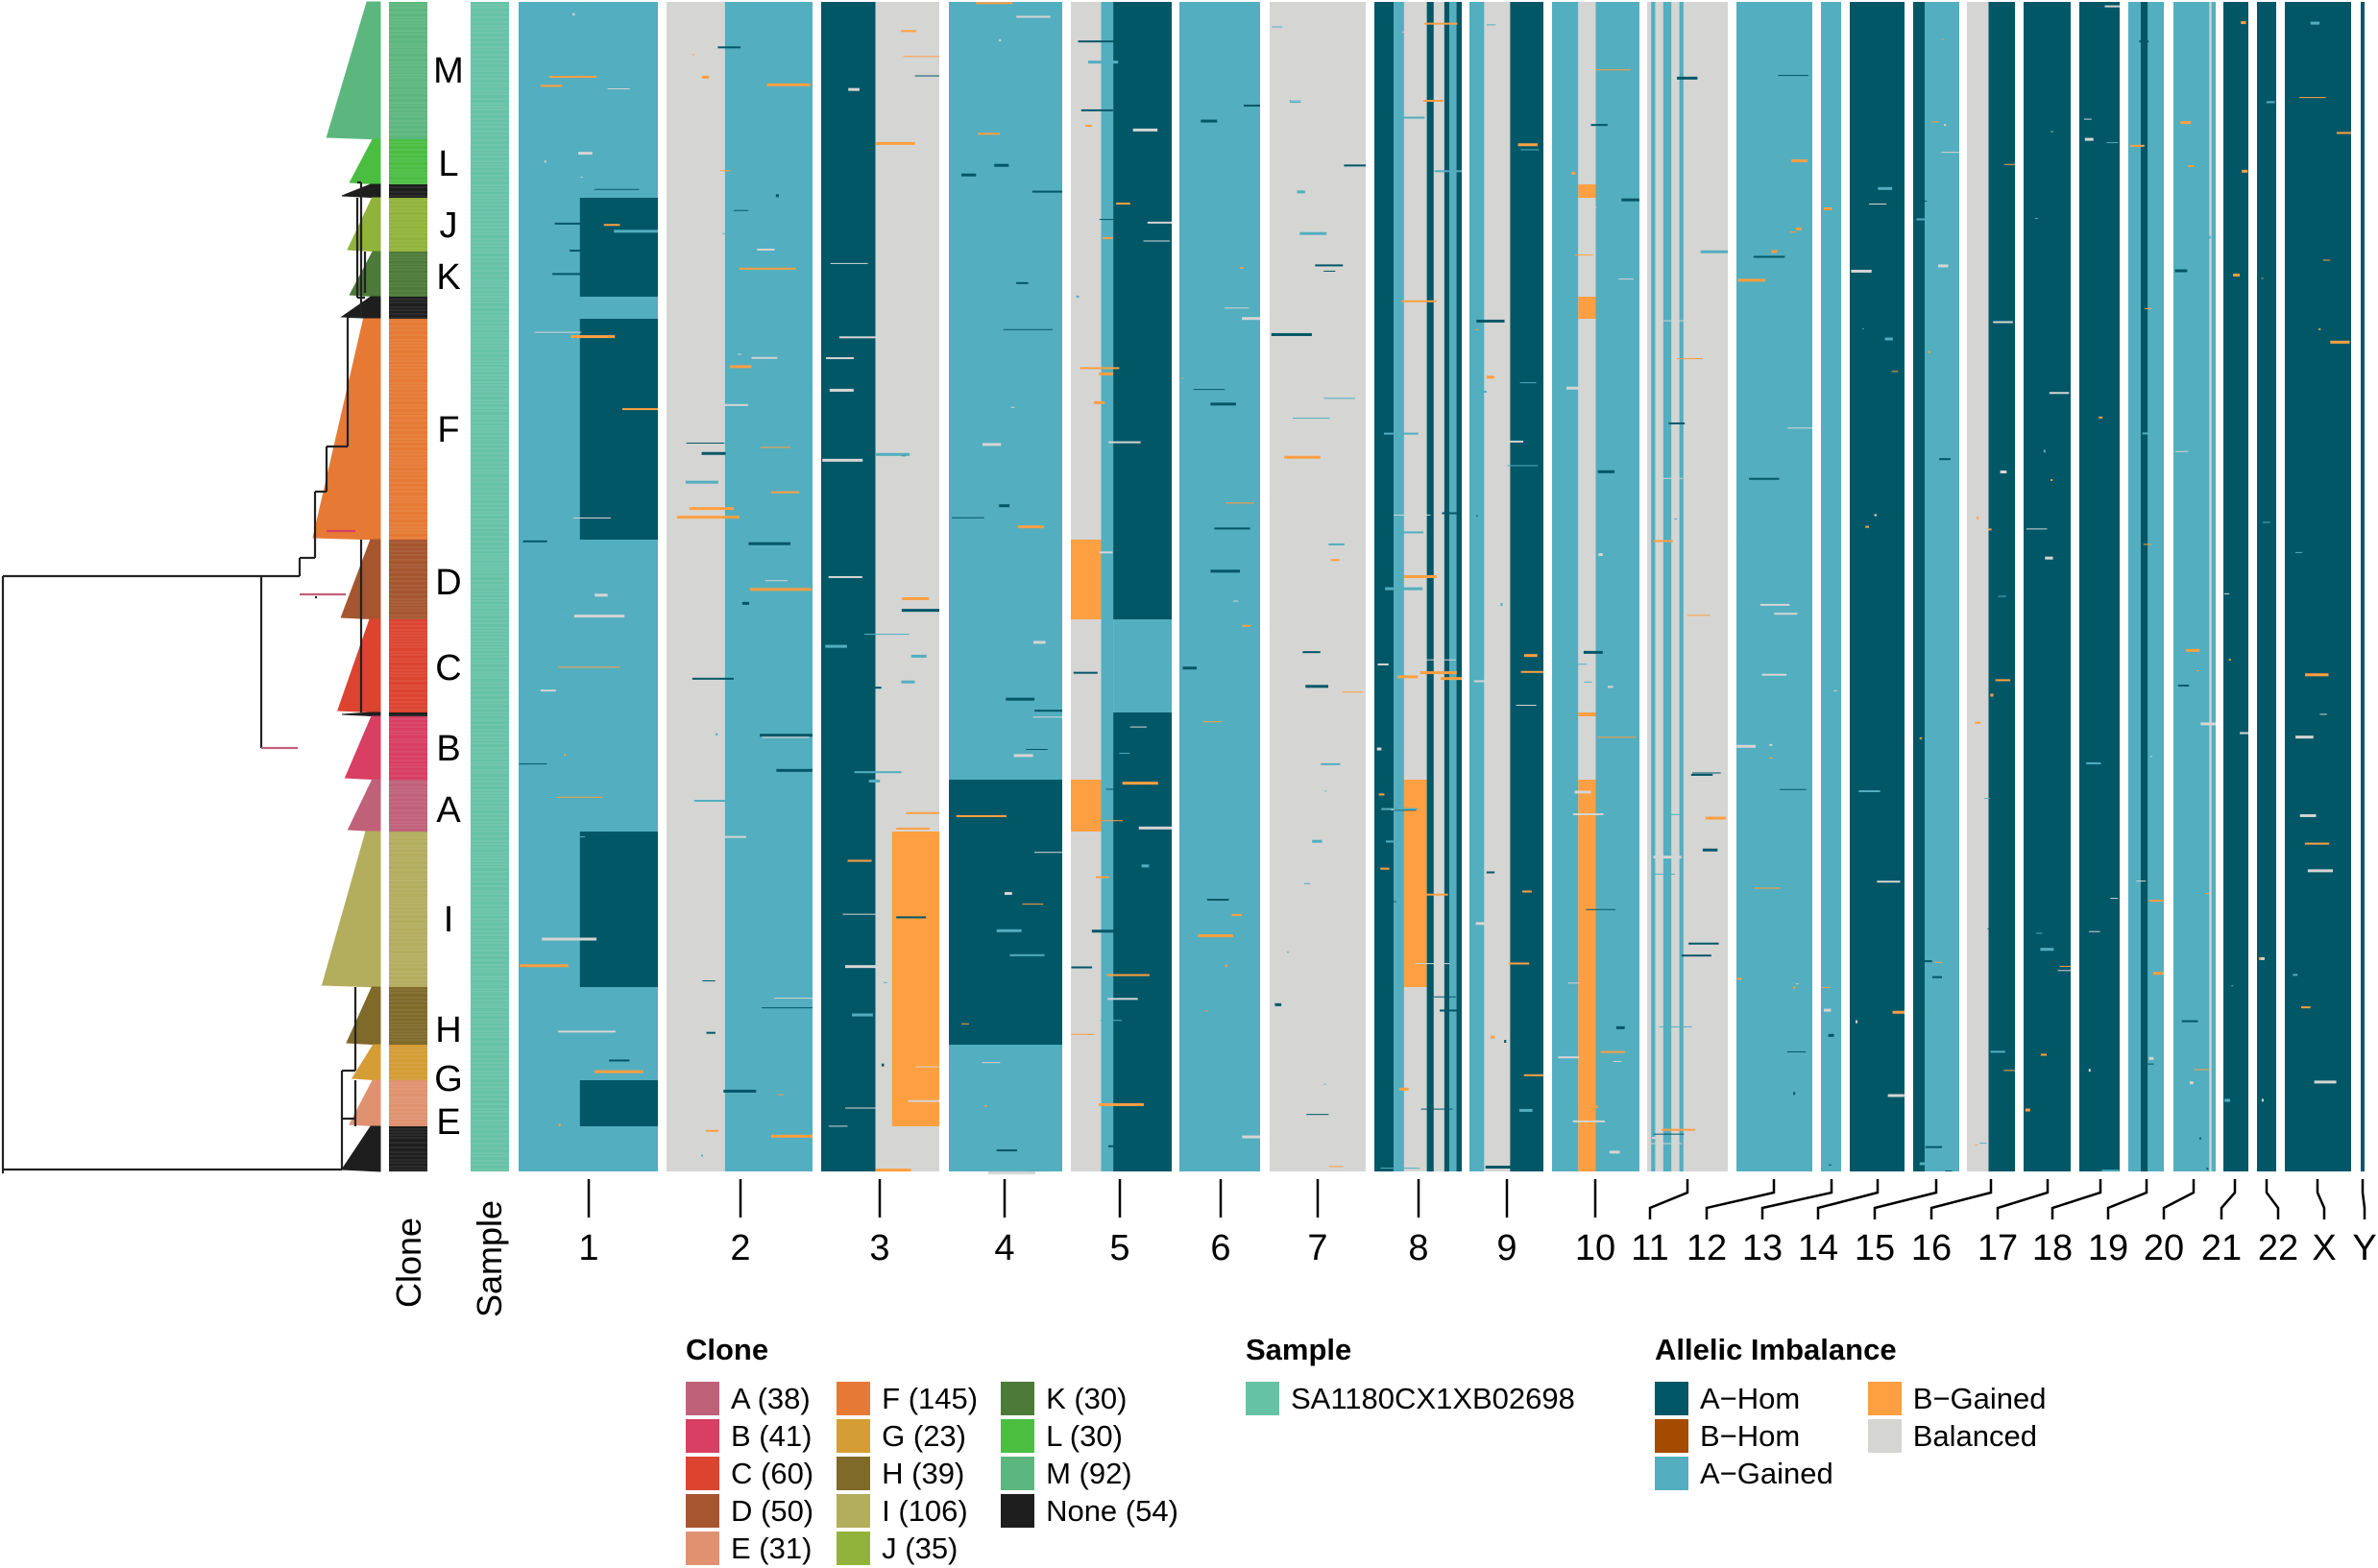 This screenshot has width=2378, height=1568. Describe the element at coordinates (1220, 1248) in the screenshot. I see `chromosome-label: 6` at that location.